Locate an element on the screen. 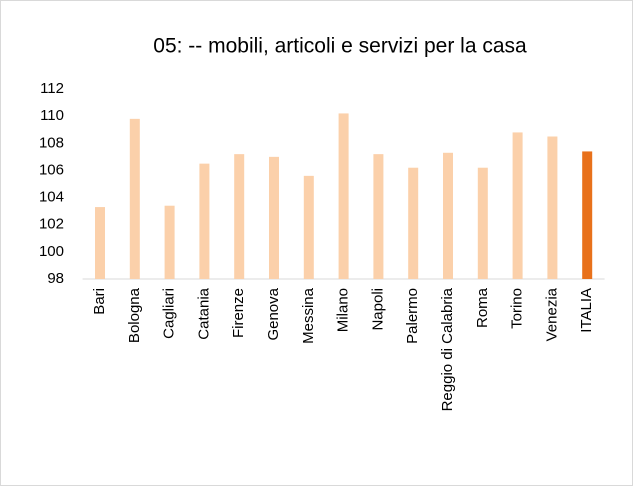 The width and height of the screenshot is (633, 486). y-tick-label: 104 is located at coordinates (51, 197).